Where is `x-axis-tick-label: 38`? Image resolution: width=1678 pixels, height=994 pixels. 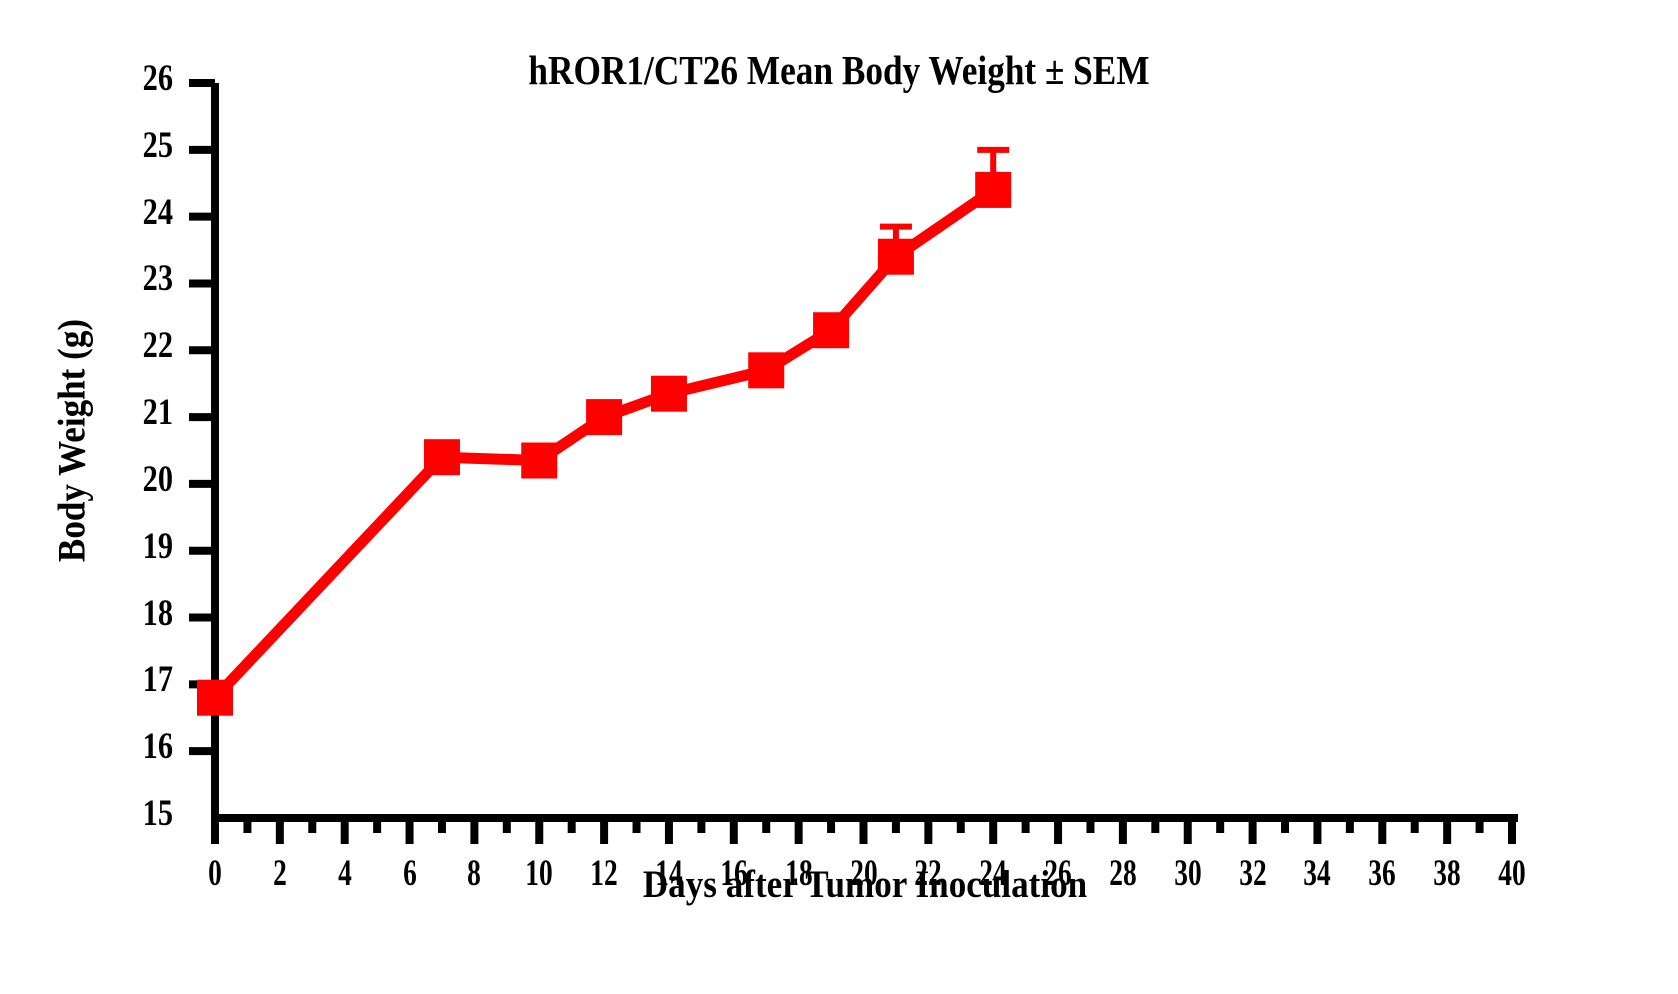
x-axis-tick-label: 38 is located at coordinates (1447, 873).